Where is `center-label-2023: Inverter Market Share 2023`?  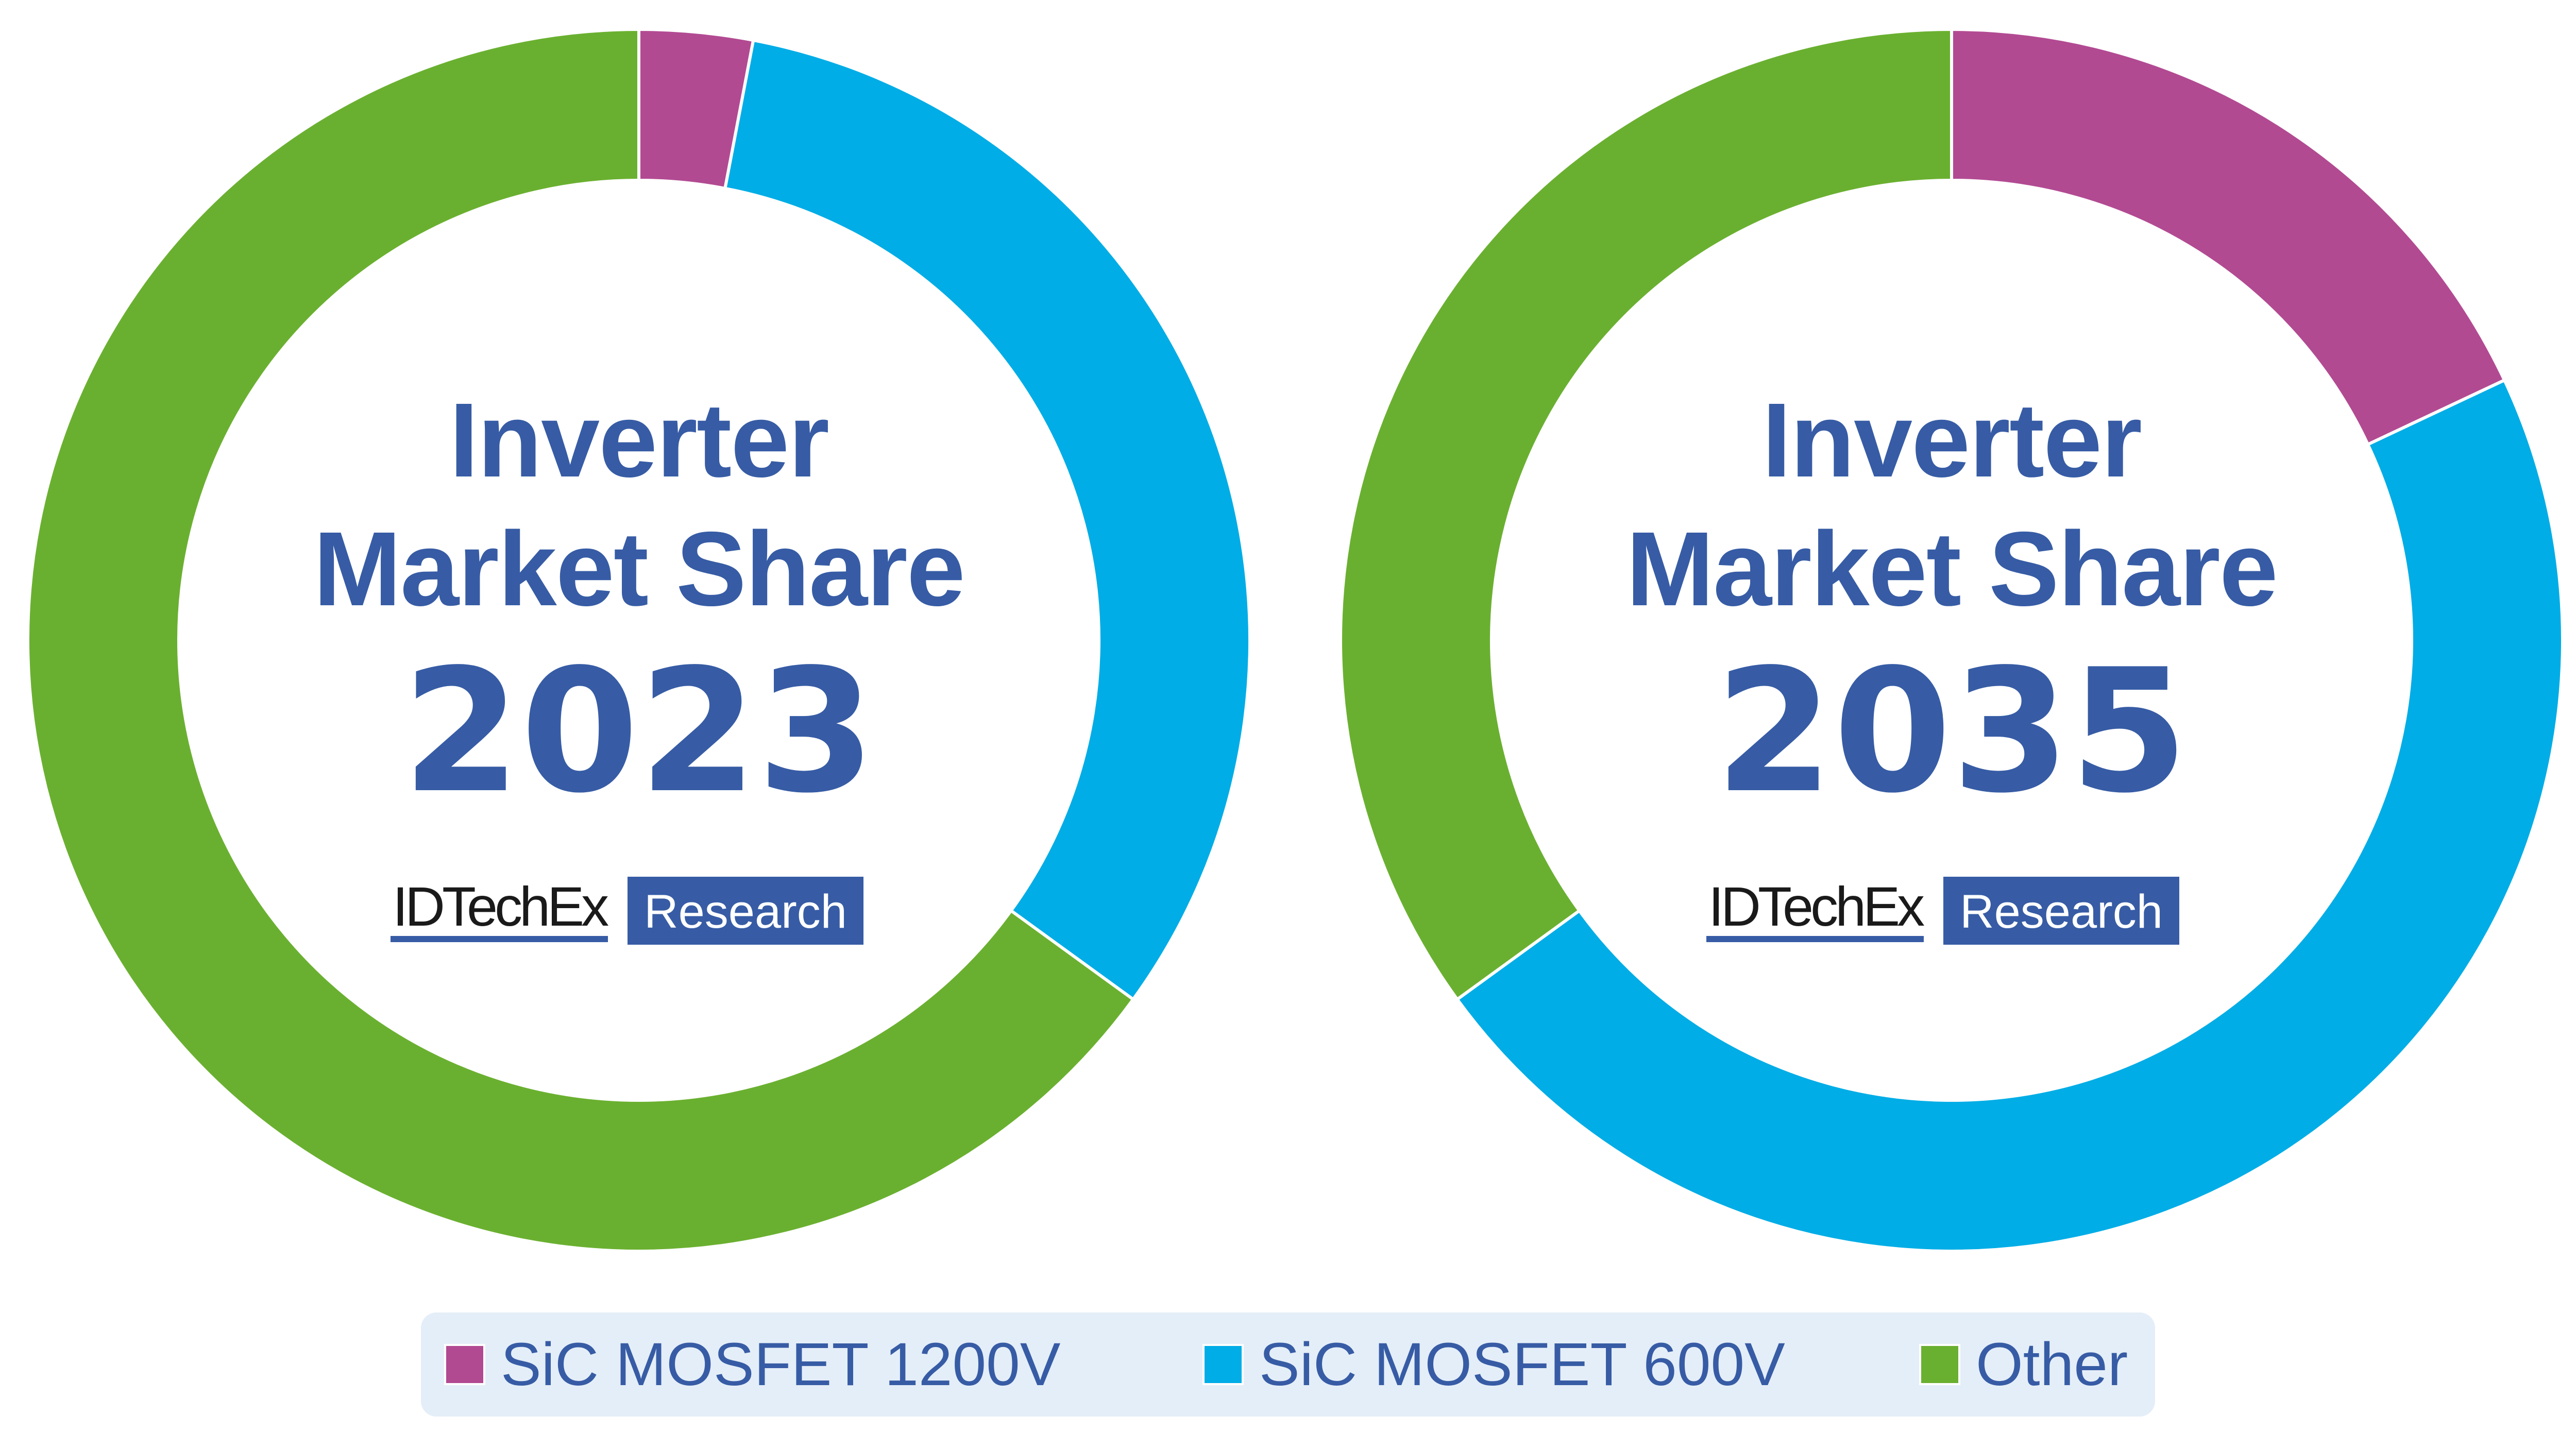
center-label-2023: Inverter Market Share 2023 is located at coordinates (638, 600).